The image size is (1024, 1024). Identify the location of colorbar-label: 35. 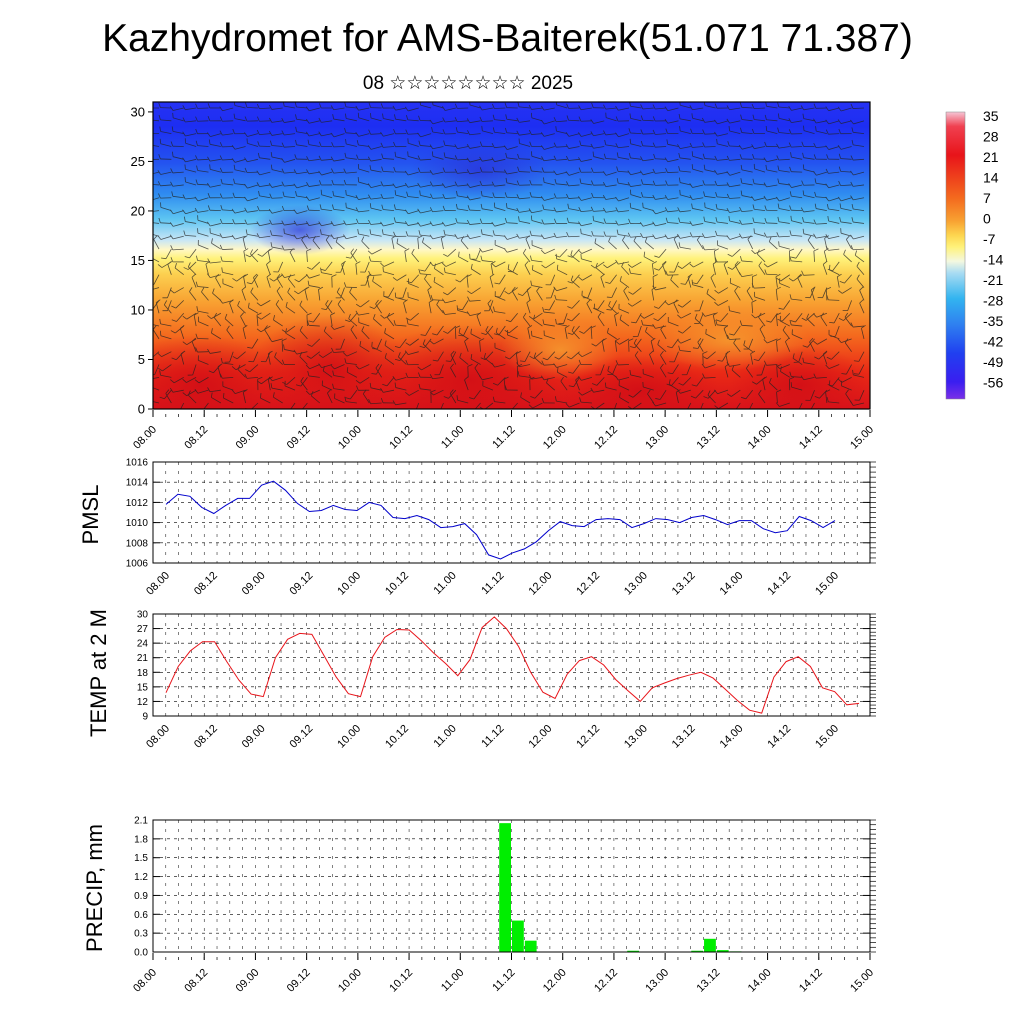
(991, 116).